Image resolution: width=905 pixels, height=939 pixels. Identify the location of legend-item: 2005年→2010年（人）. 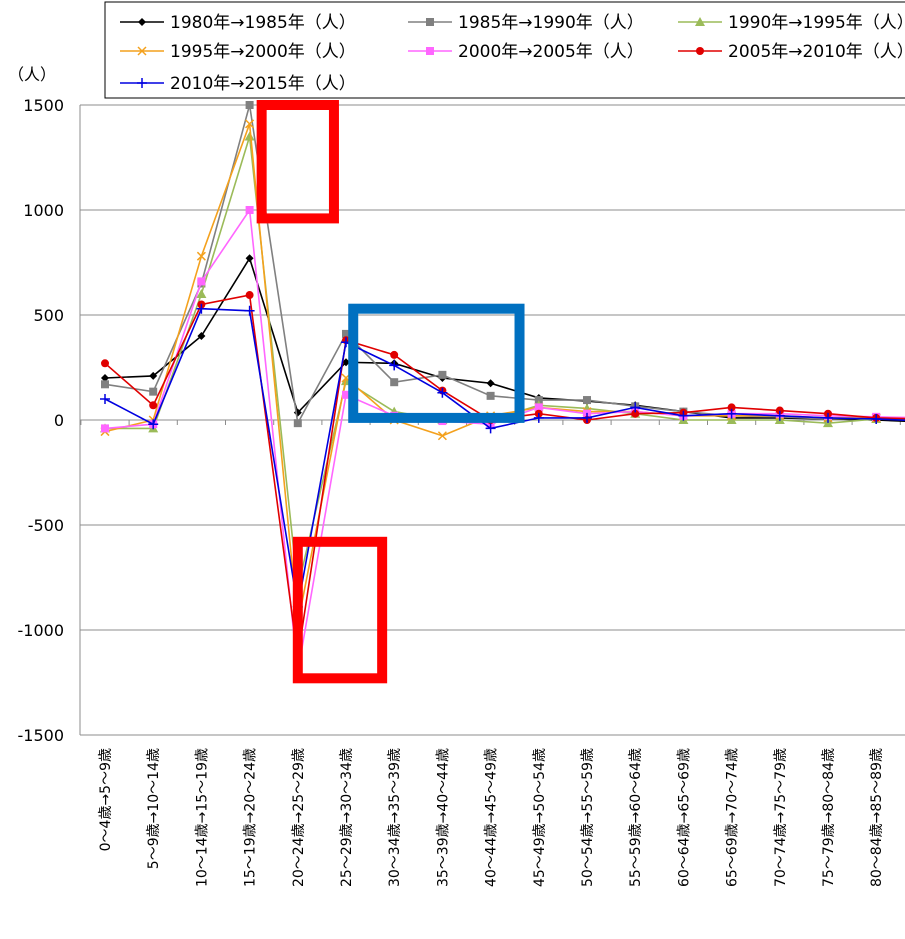
(791, 52).